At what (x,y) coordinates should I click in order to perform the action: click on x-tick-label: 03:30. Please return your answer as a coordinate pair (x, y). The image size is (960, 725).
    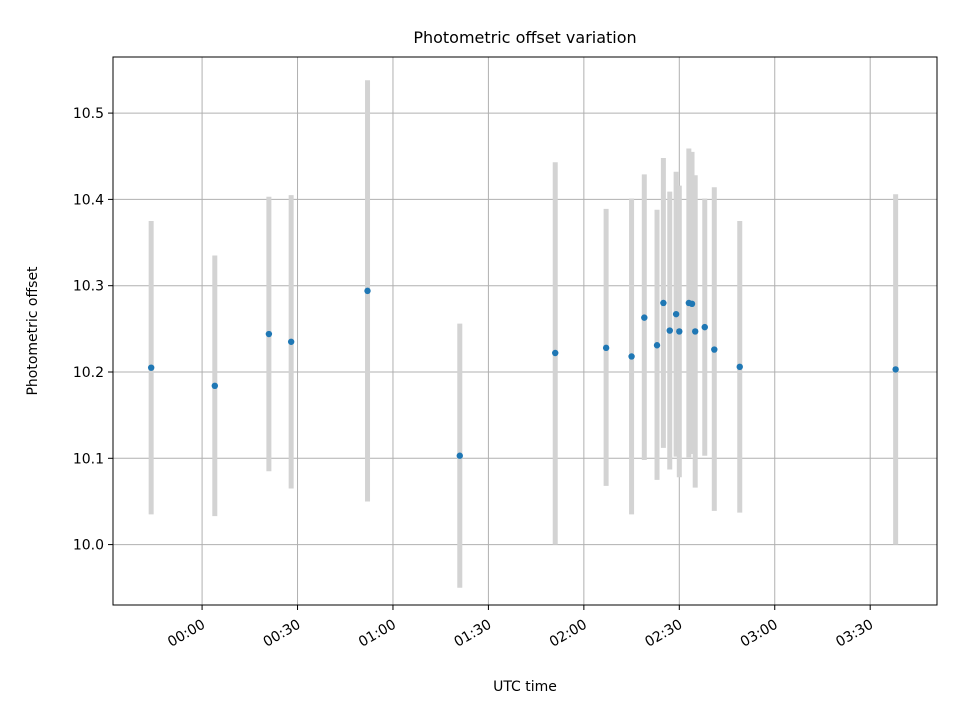
    Looking at the image, I should click on (854, 634).